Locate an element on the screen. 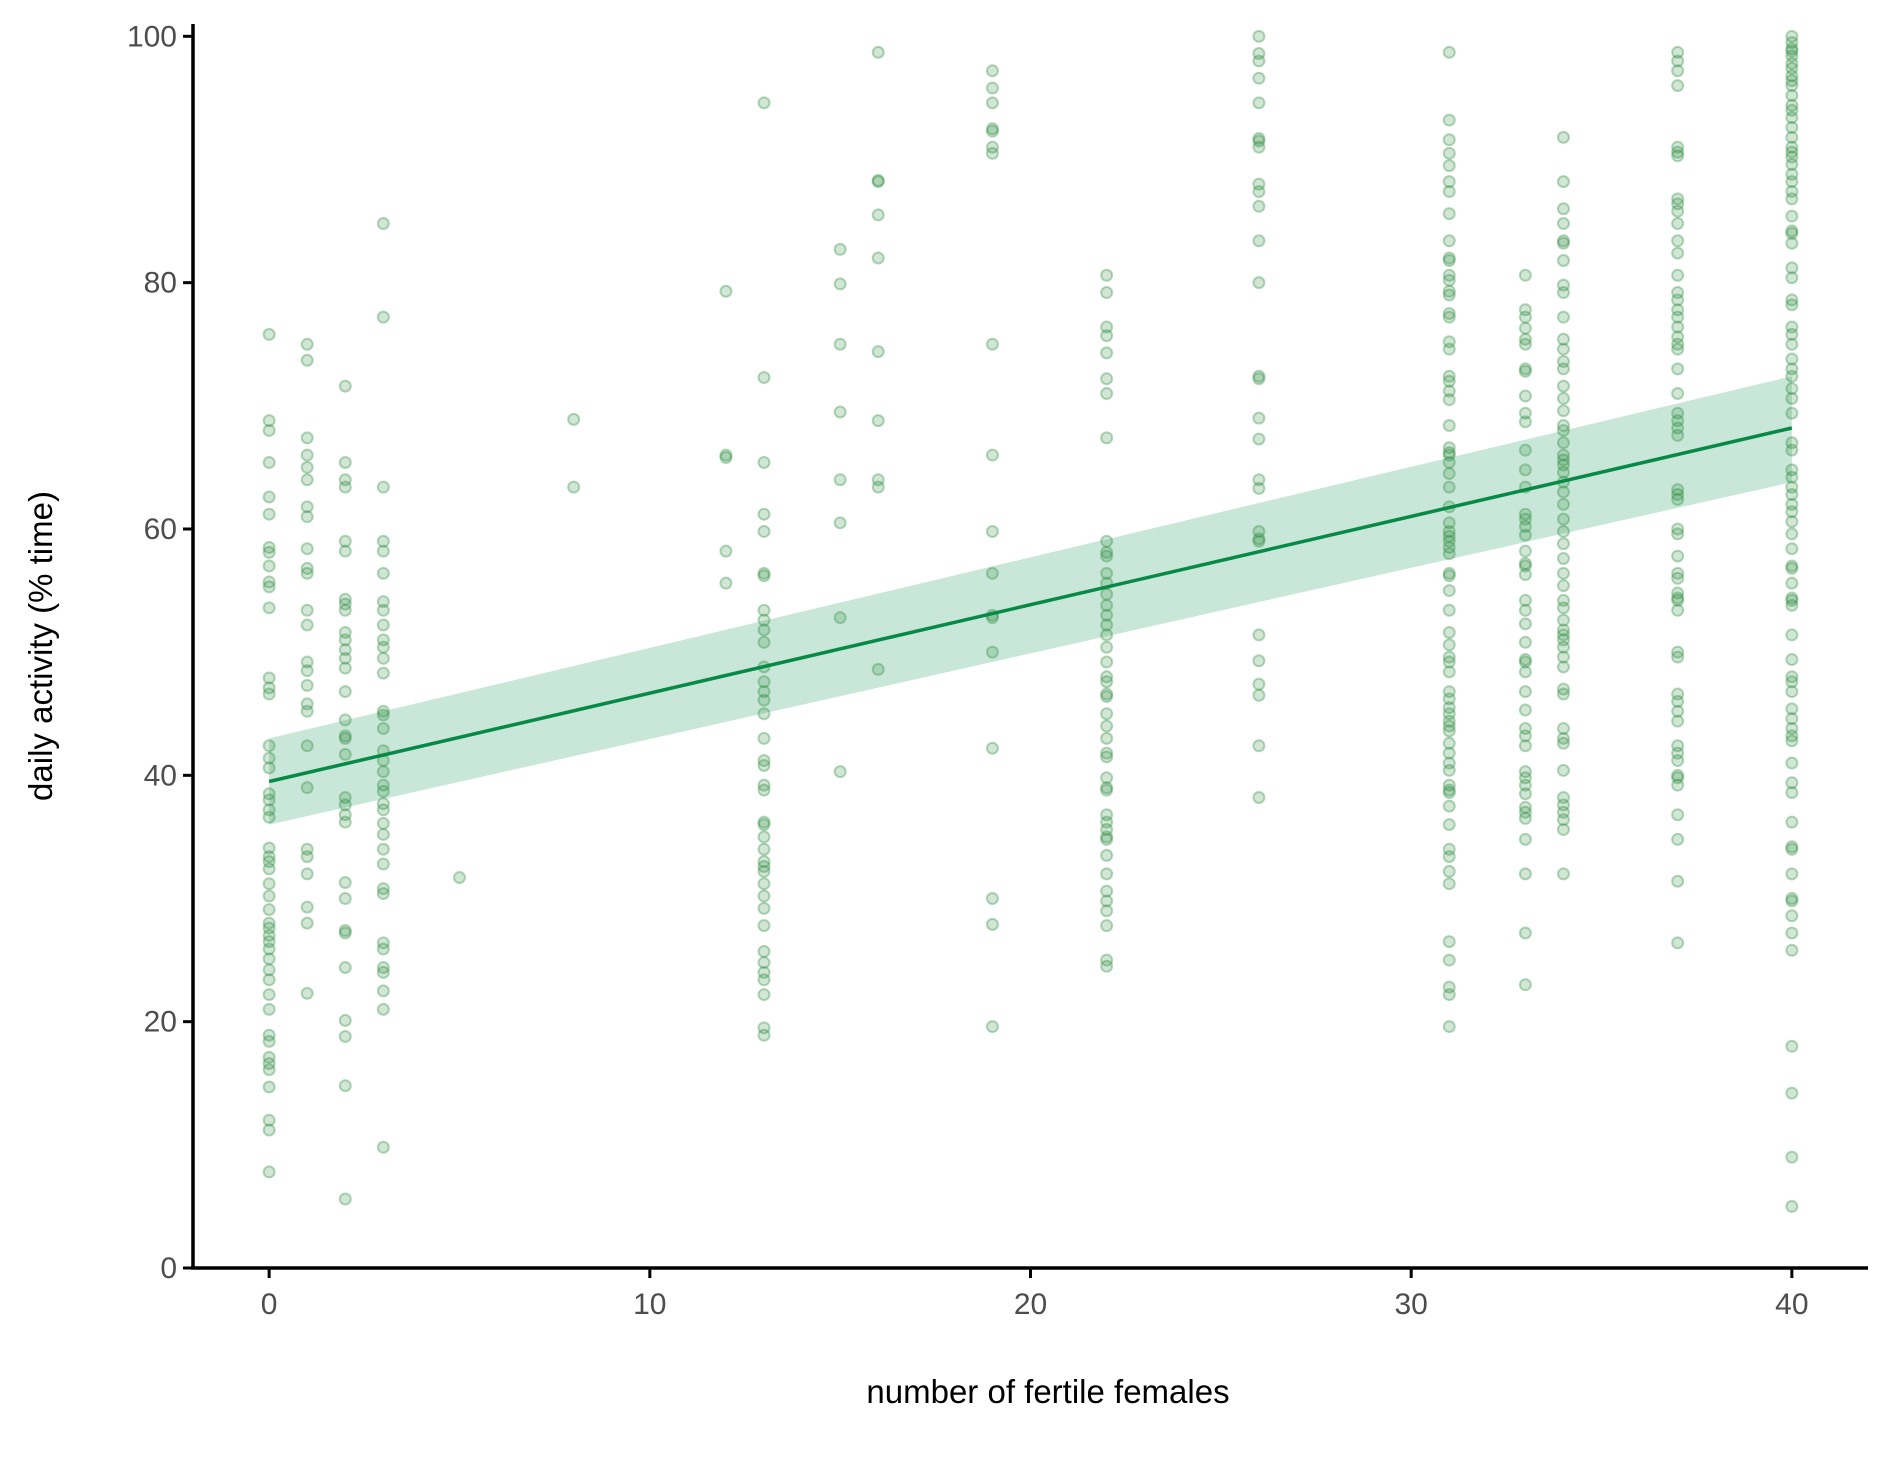 The width and height of the screenshot is (1889, 1476). y-tick-label: 100 is located at coordinates (152, 36).